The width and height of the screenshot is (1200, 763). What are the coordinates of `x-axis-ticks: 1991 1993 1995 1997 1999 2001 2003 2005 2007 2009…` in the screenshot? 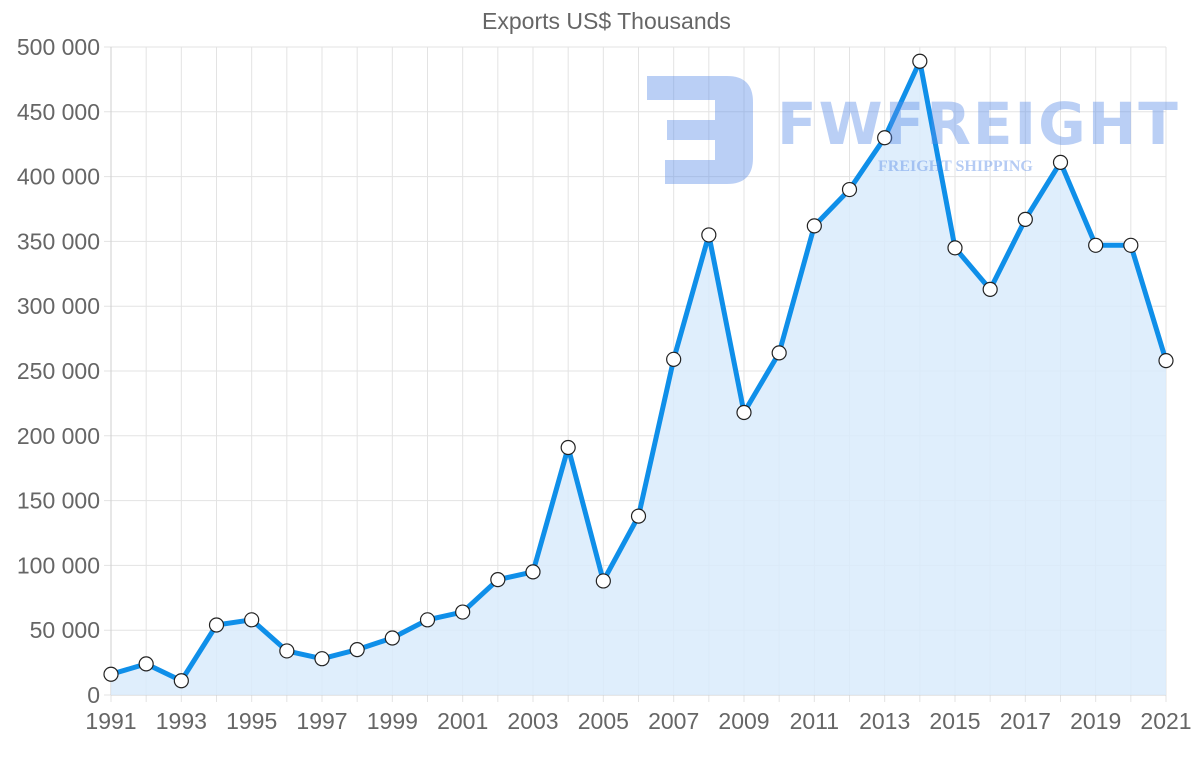 It's located at (638, 721).